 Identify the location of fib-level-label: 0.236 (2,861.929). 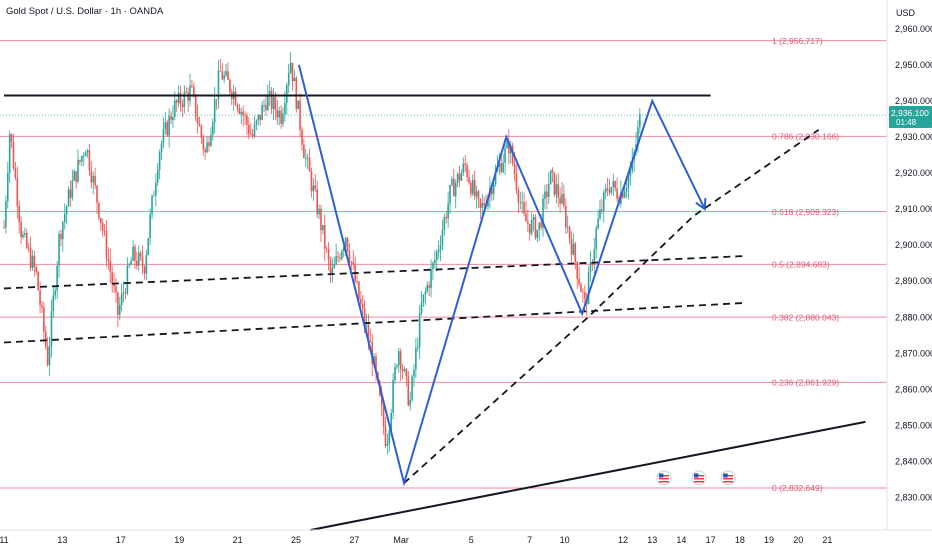
(805, 383).